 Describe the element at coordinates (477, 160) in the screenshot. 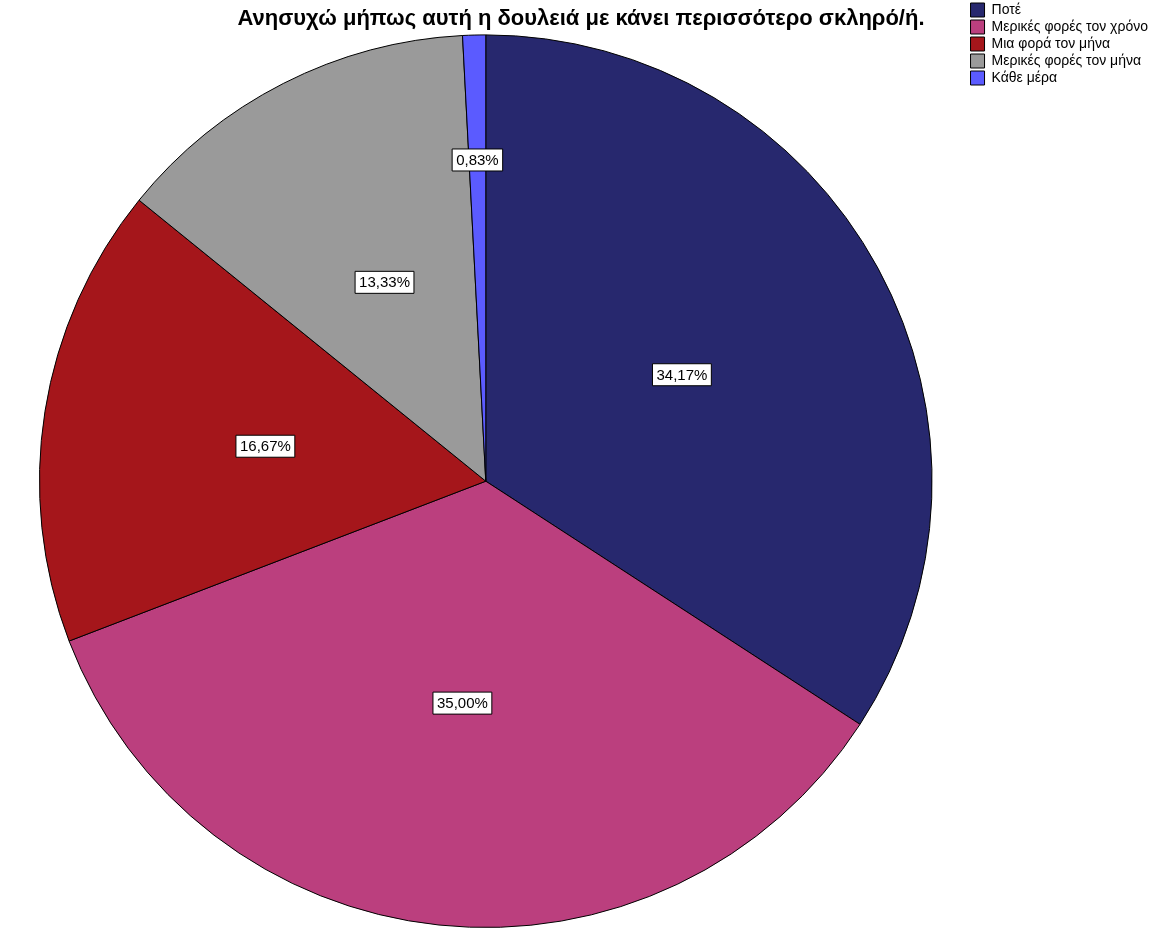

I see `data-label: 0,83%` at that location.